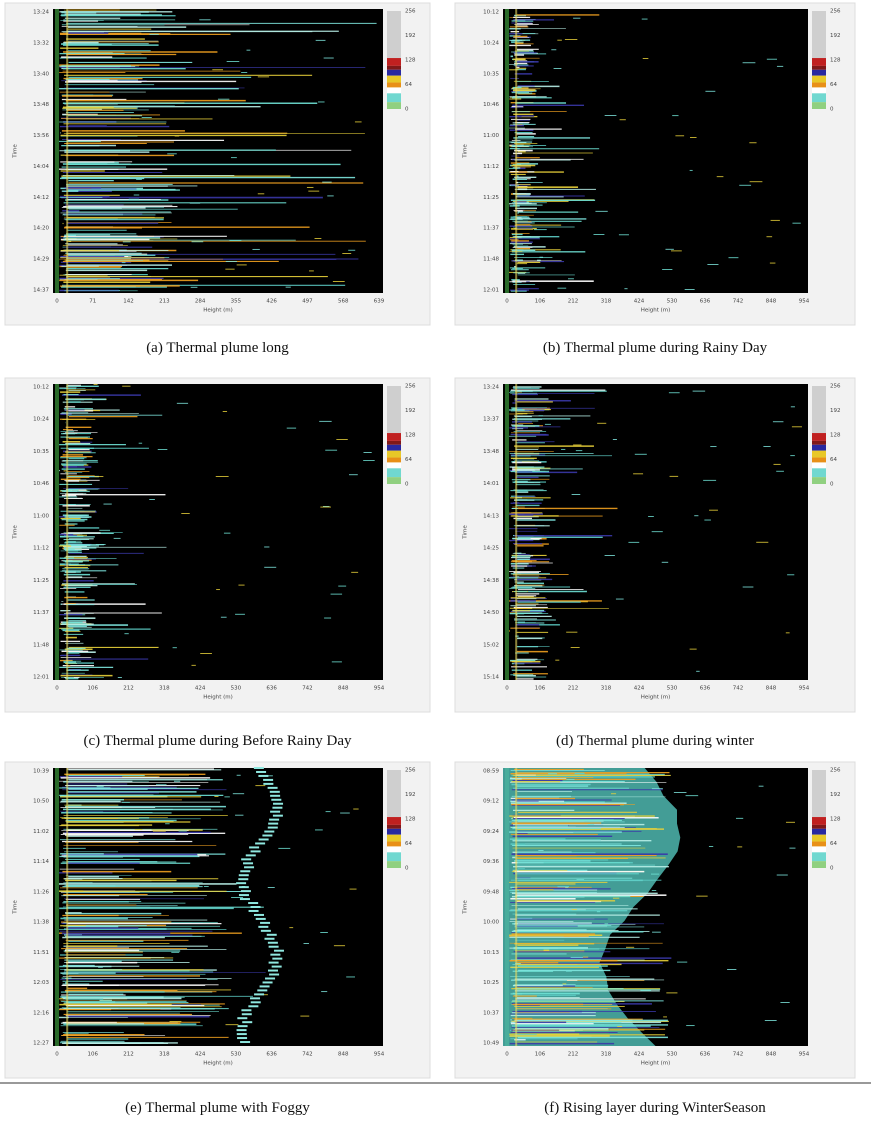  Describe the element at coordinates (491, 516) in the screenshot. I see `y-tick-label: 14:13` at that location.